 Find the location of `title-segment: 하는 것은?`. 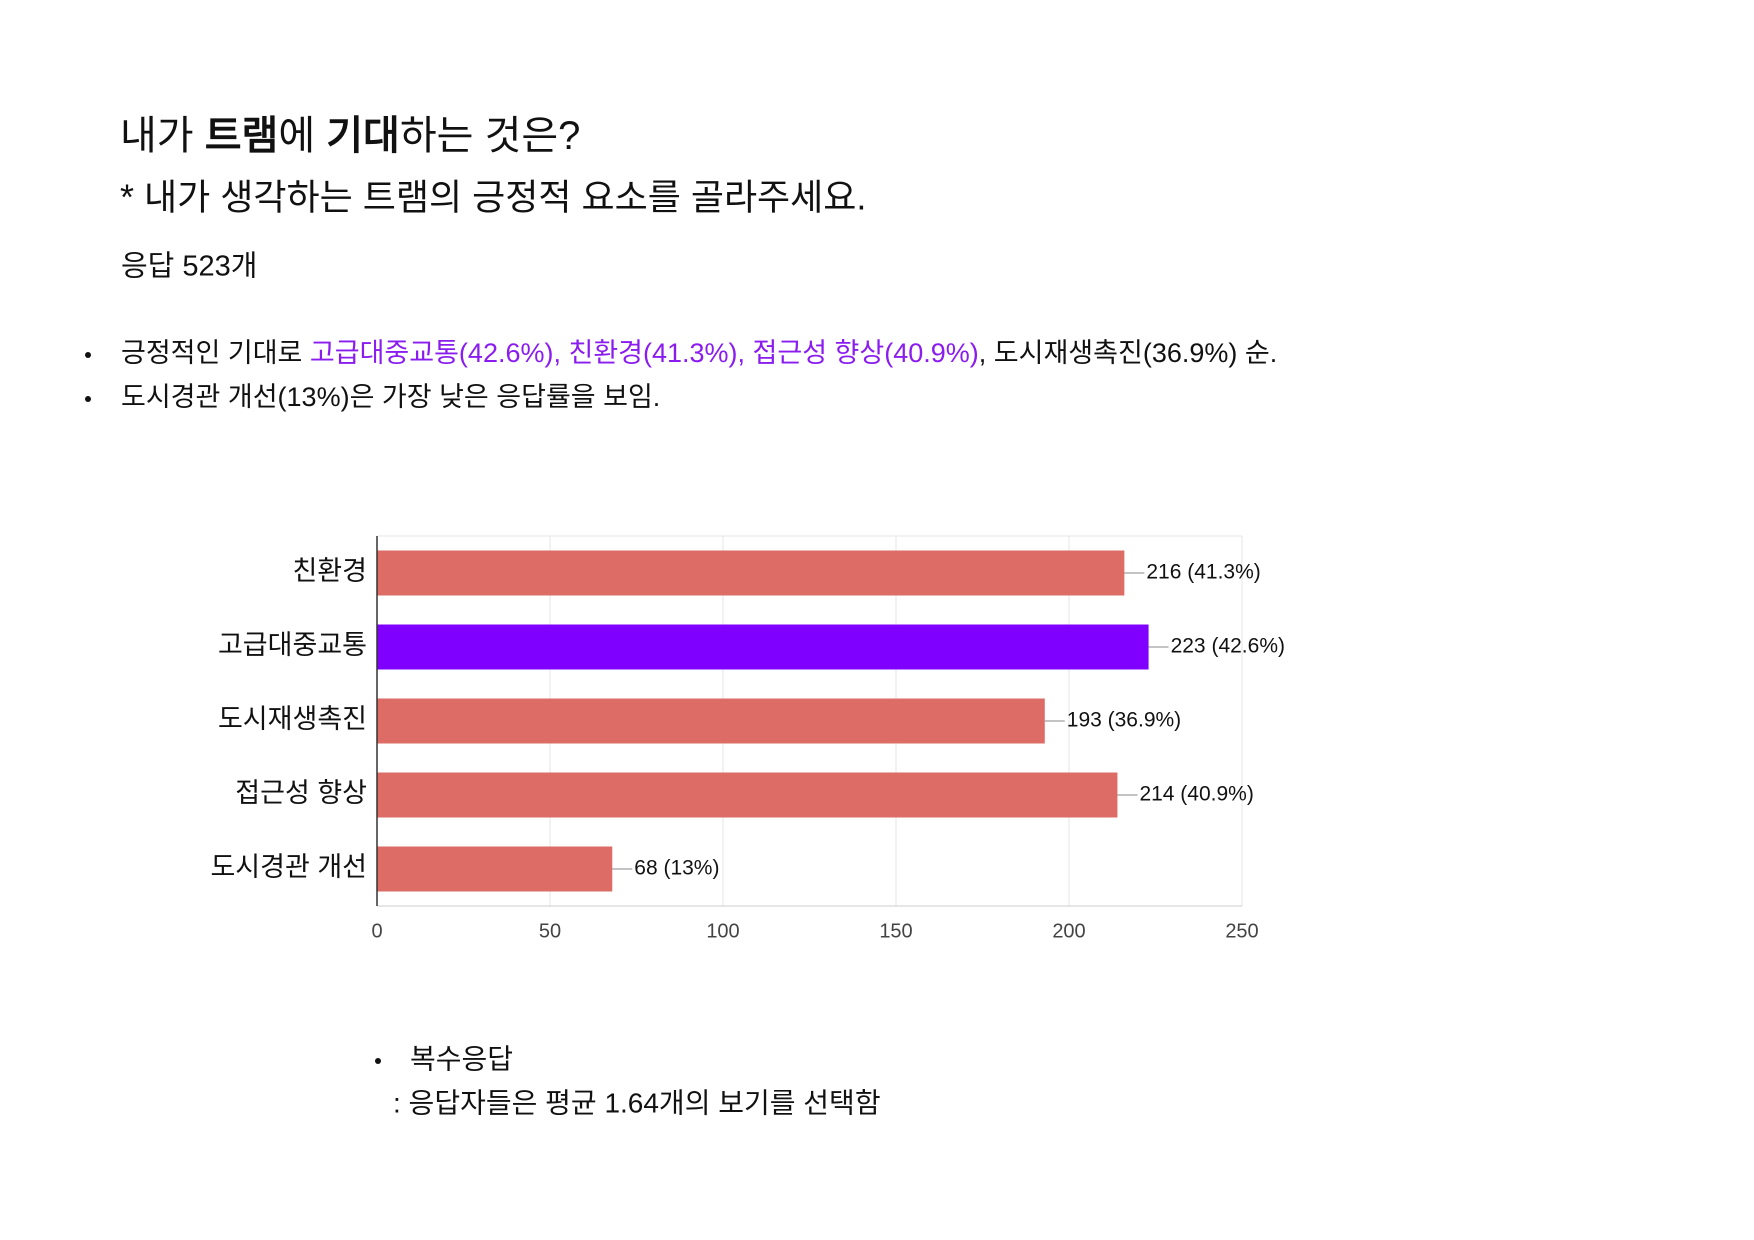

title-segment: 하는 것은? is located at coordinates (490, 136).